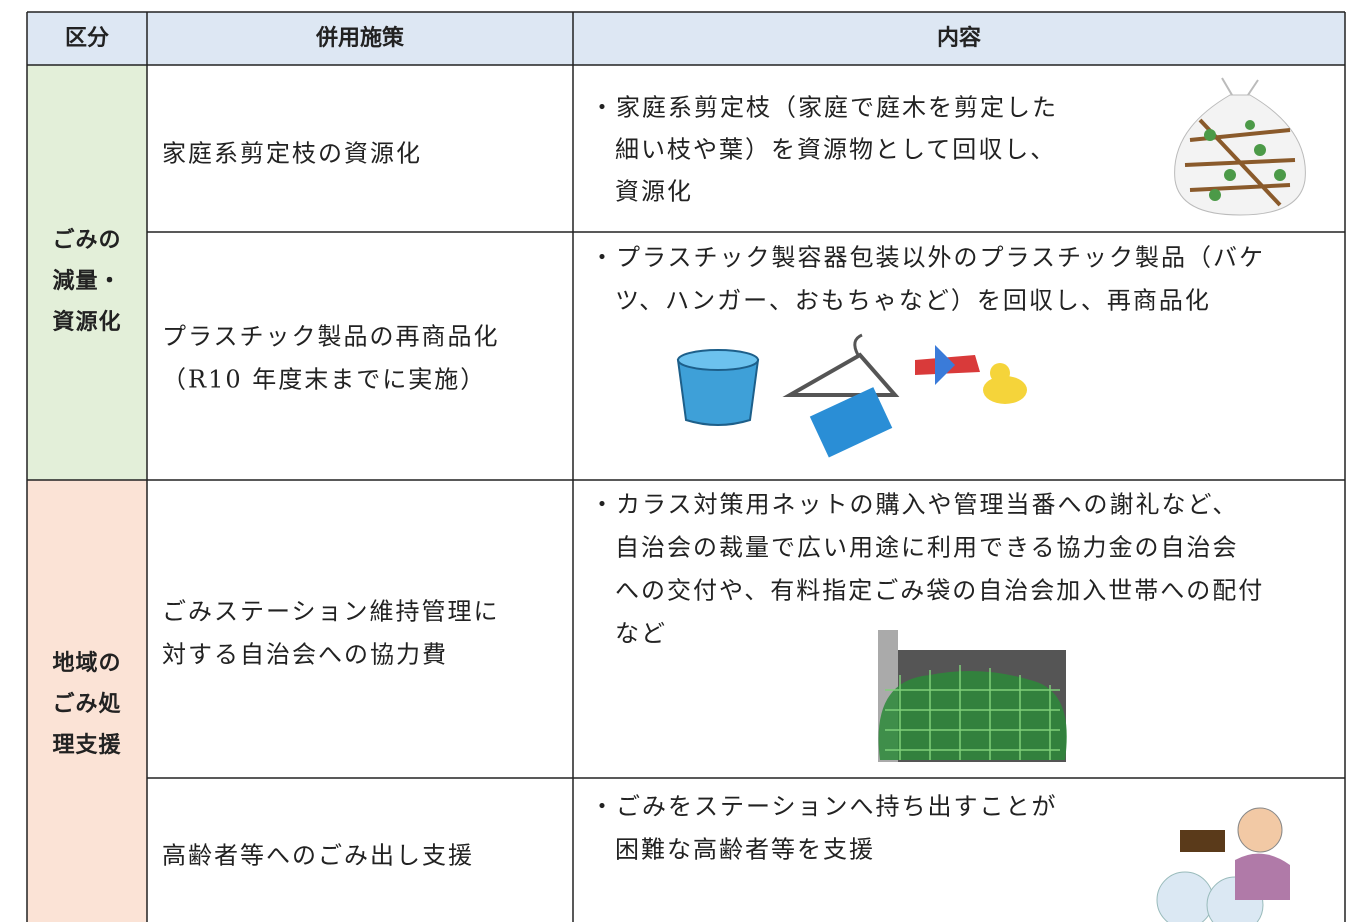 The image size is (1367, 922). I want to click on content-line: 細い枝や葉）を資源物として回収し、, so click(835, 150).